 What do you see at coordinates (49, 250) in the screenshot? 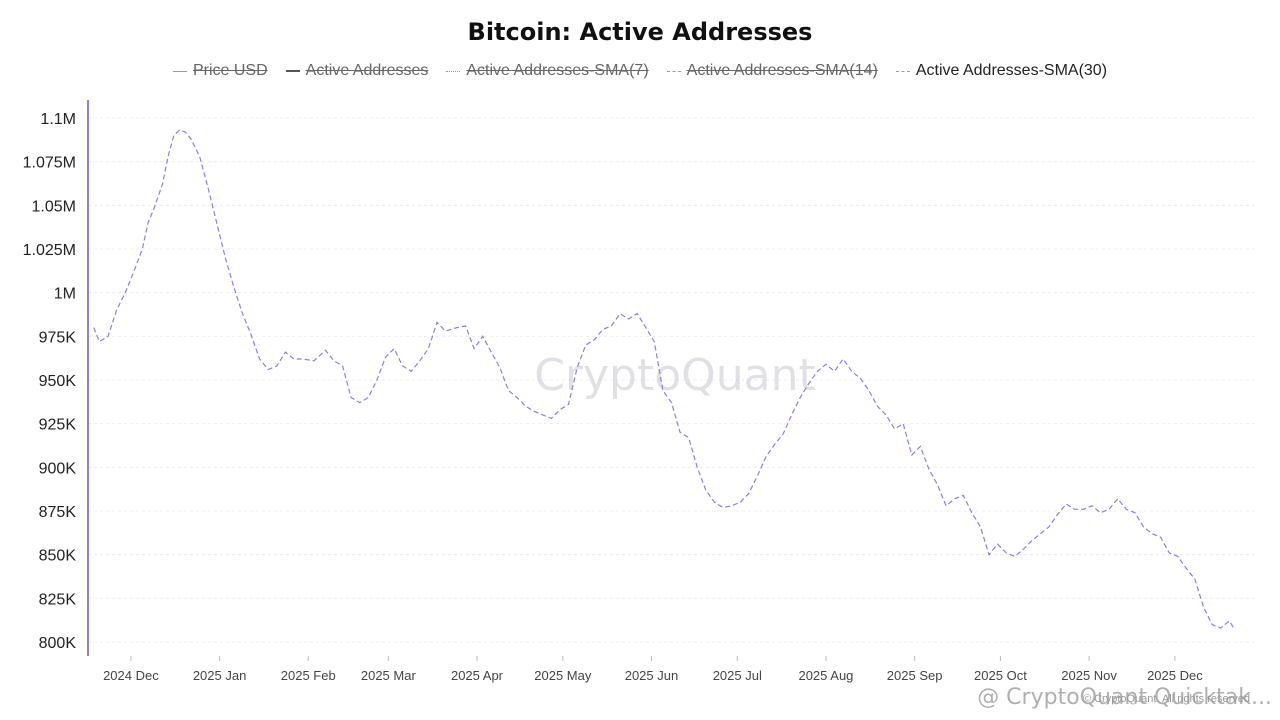
I see `y-tick-label: 1.025M` at bounding box center [49, 250].